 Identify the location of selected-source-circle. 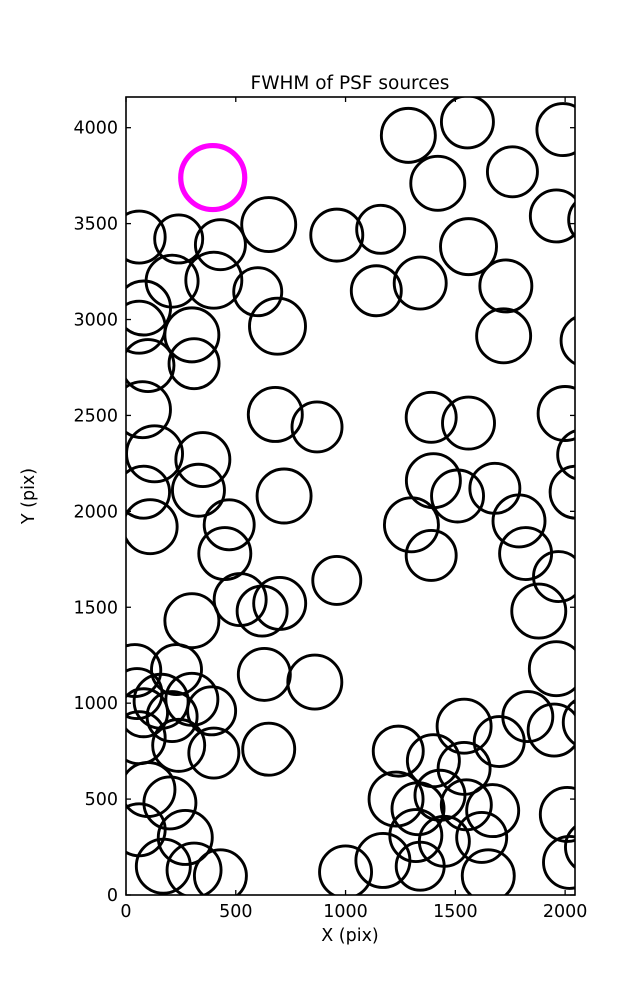
(213, 177).